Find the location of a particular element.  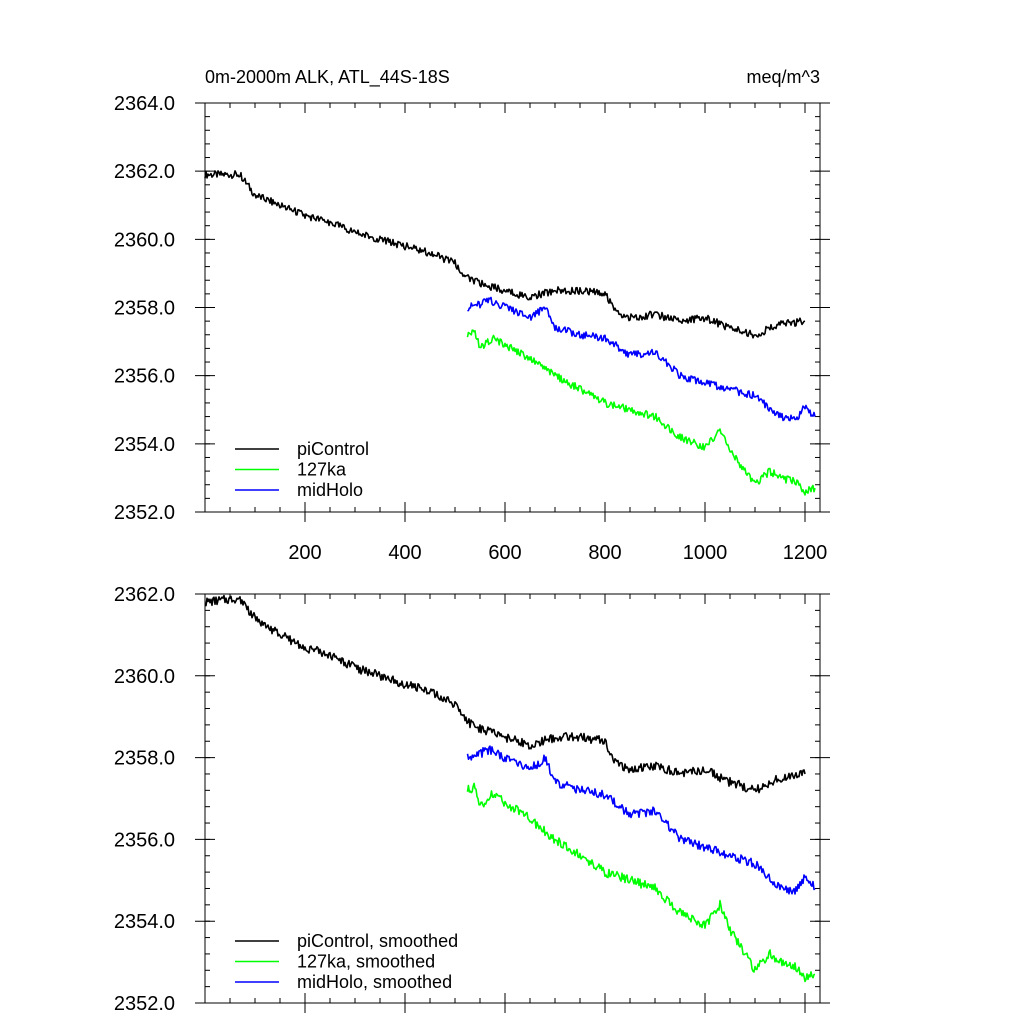

legend-label: piControl is located at coordinates (333, 449).